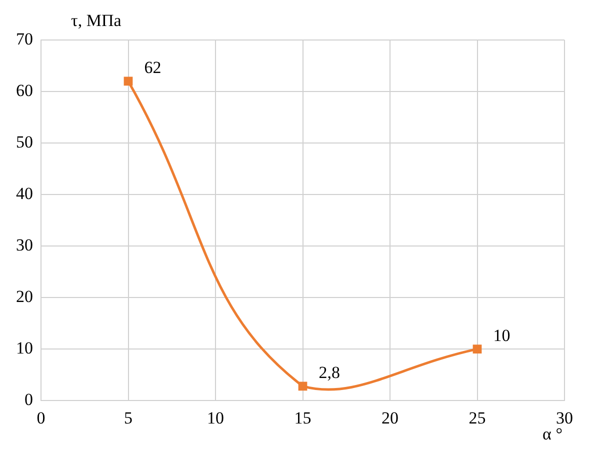 The image size is (589, 467). What do you see at coordinates (215, 418) in the screenshot?
I see `x-tick-label: 10` at bounding box center [215, 418].